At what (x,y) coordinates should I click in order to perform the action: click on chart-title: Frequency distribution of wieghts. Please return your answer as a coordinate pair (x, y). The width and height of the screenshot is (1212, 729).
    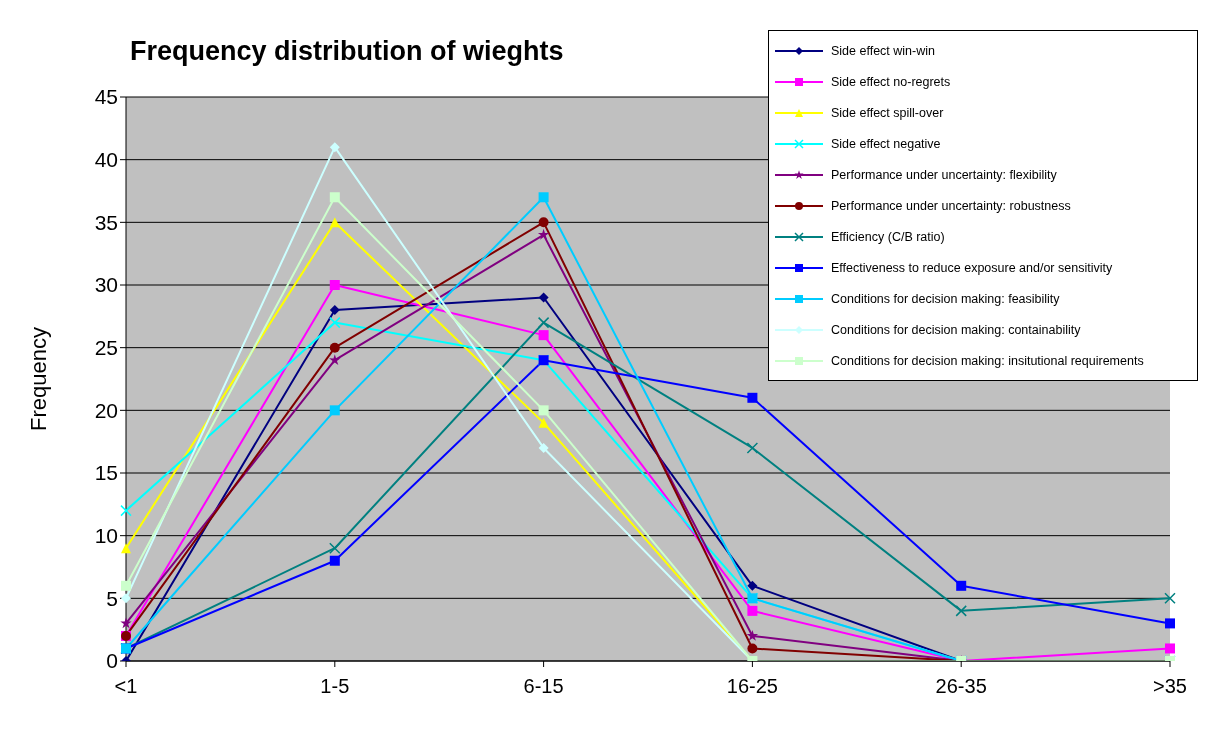
    Looking at the image, I should click on (347, 51).